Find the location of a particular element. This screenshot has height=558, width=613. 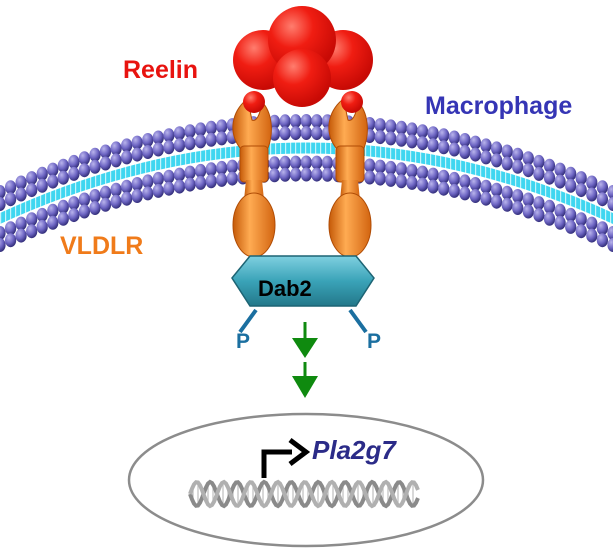

dab2-label: Dab2 is located at coordinates (285, 288).